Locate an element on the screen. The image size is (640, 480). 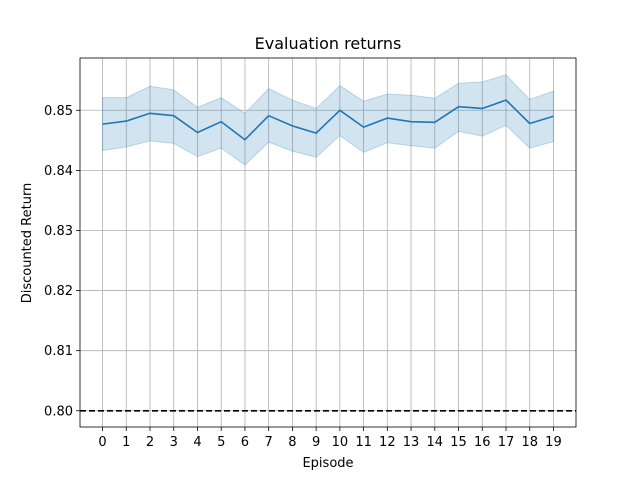
y-tick-label: 0.82 is located at coordinates (58, 291).